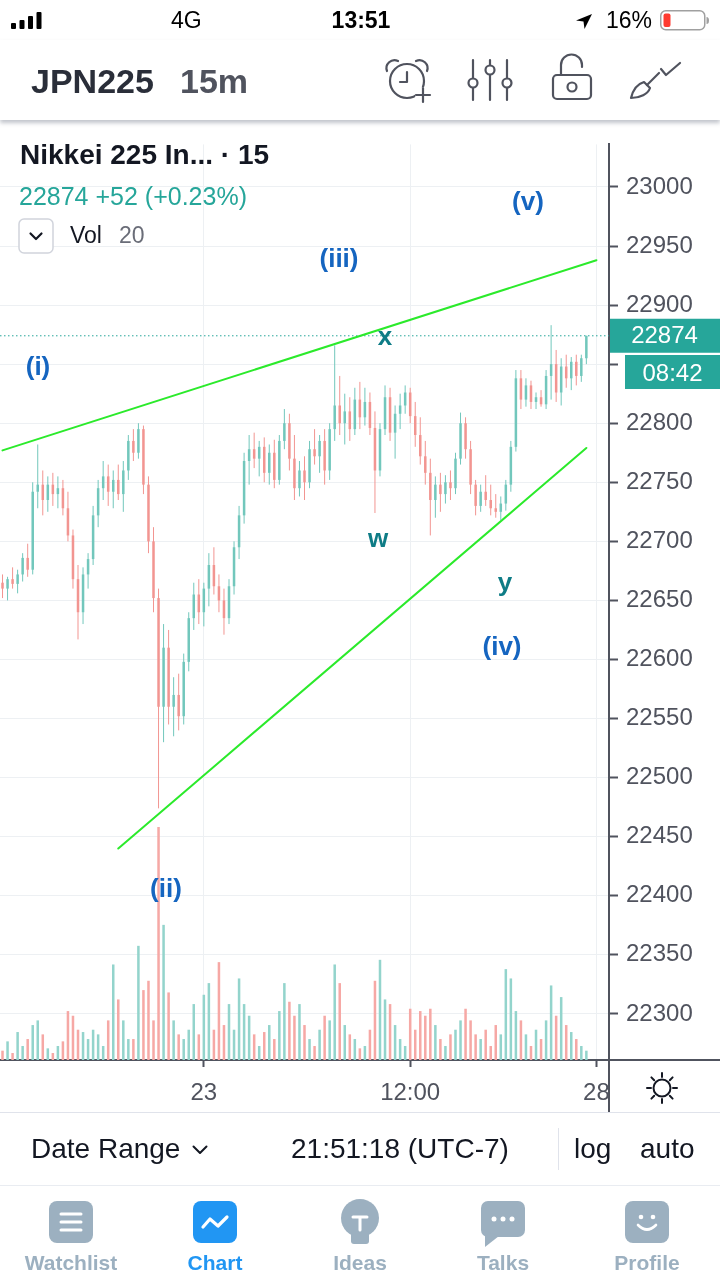 The width and height of the screenshot is (720, 1280). What do you see at coordinates (596, 1092) in the screenshot?
I see `x-tick-label: 28` at bounding box center [596, 1092].